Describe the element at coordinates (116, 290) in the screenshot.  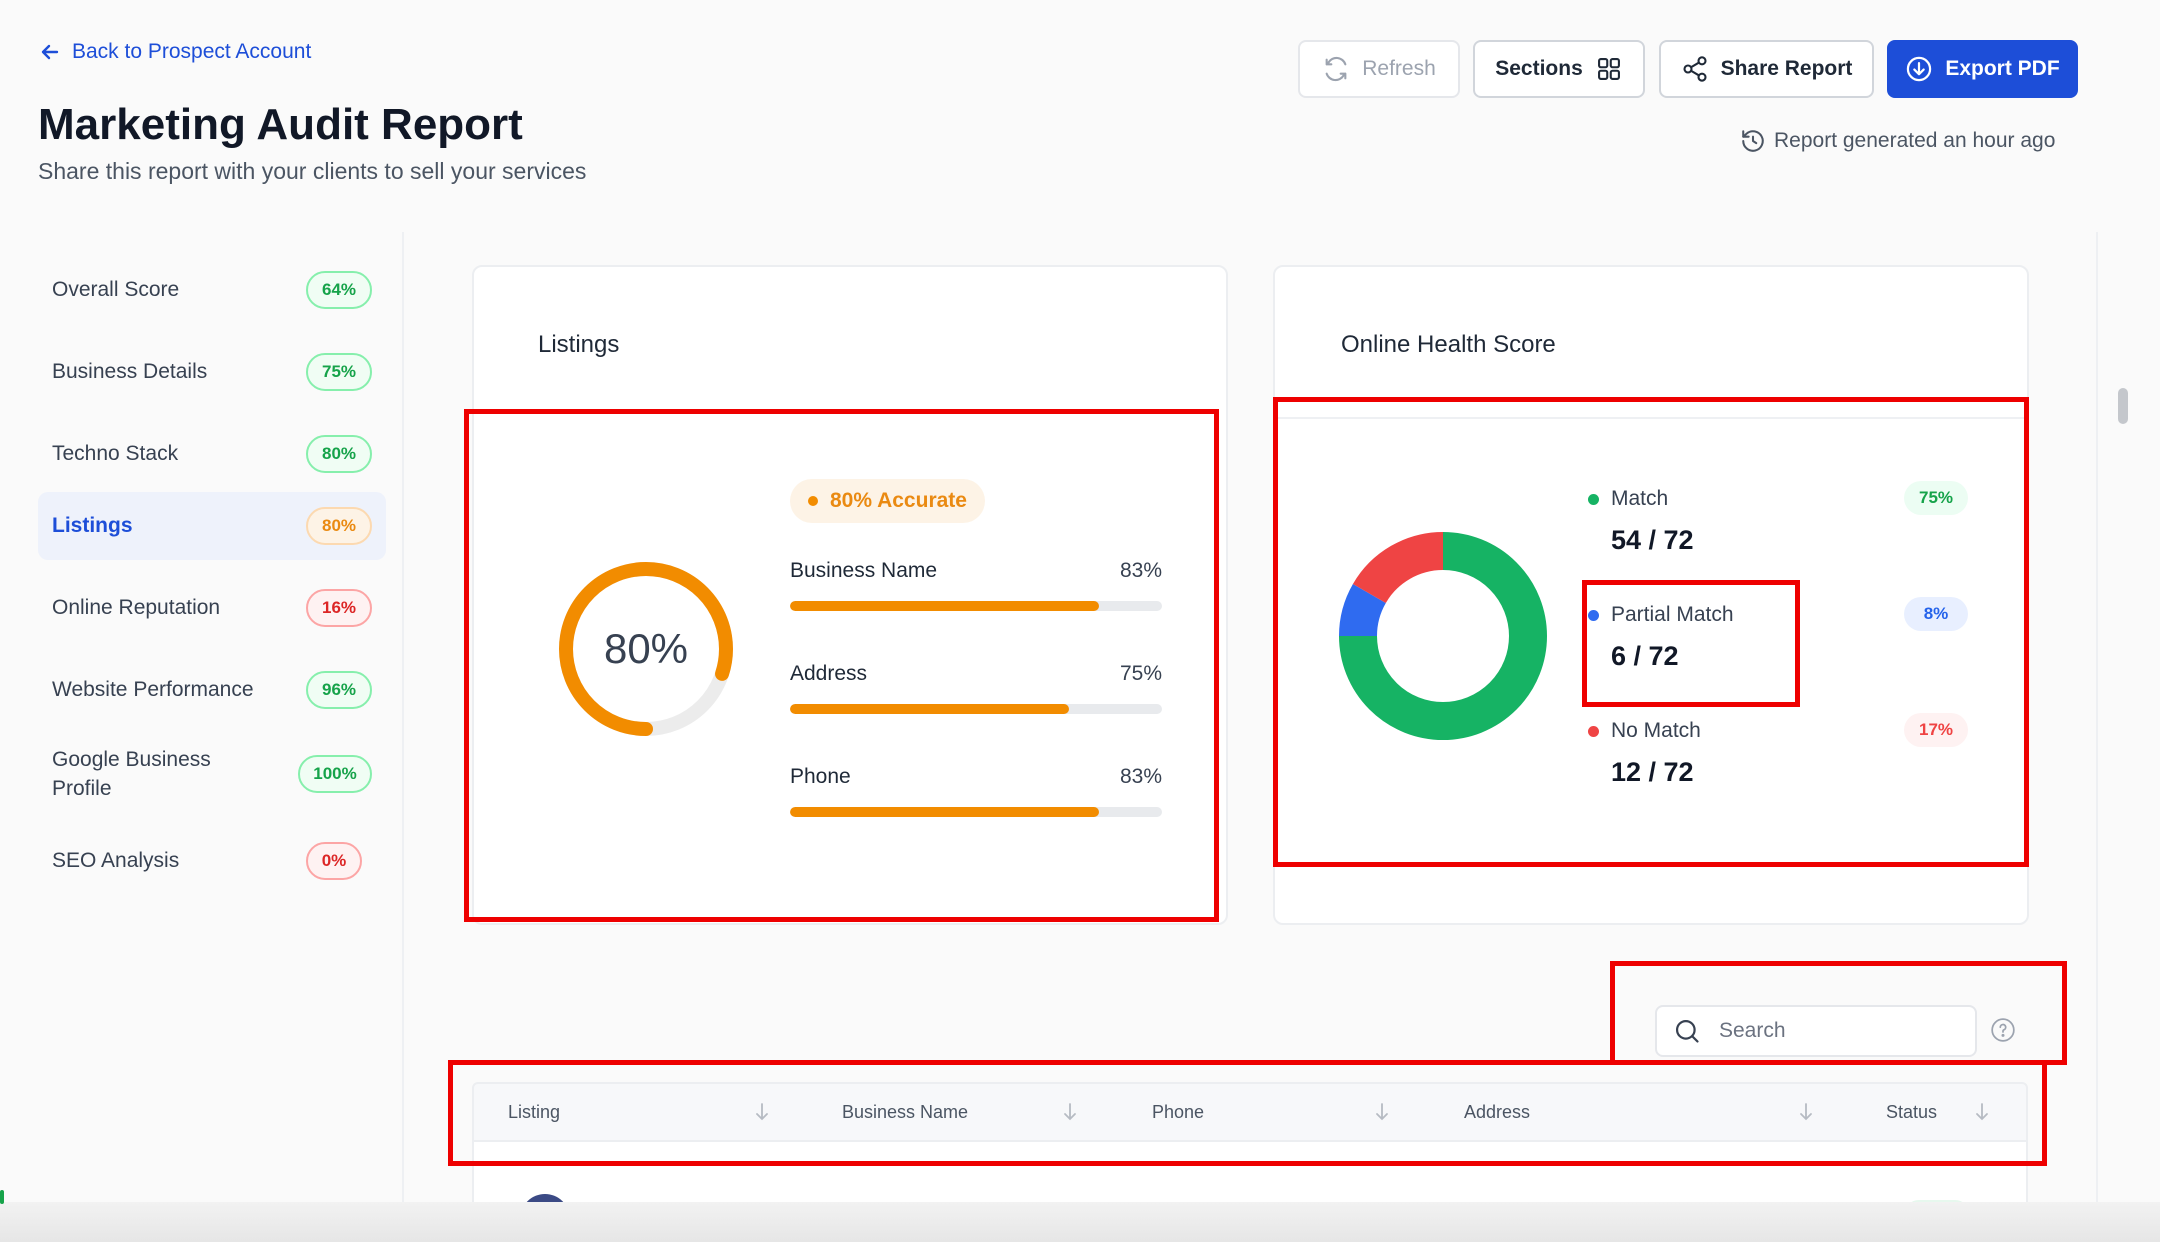
I see `sidebar-item-label: Overall Score` at that location.